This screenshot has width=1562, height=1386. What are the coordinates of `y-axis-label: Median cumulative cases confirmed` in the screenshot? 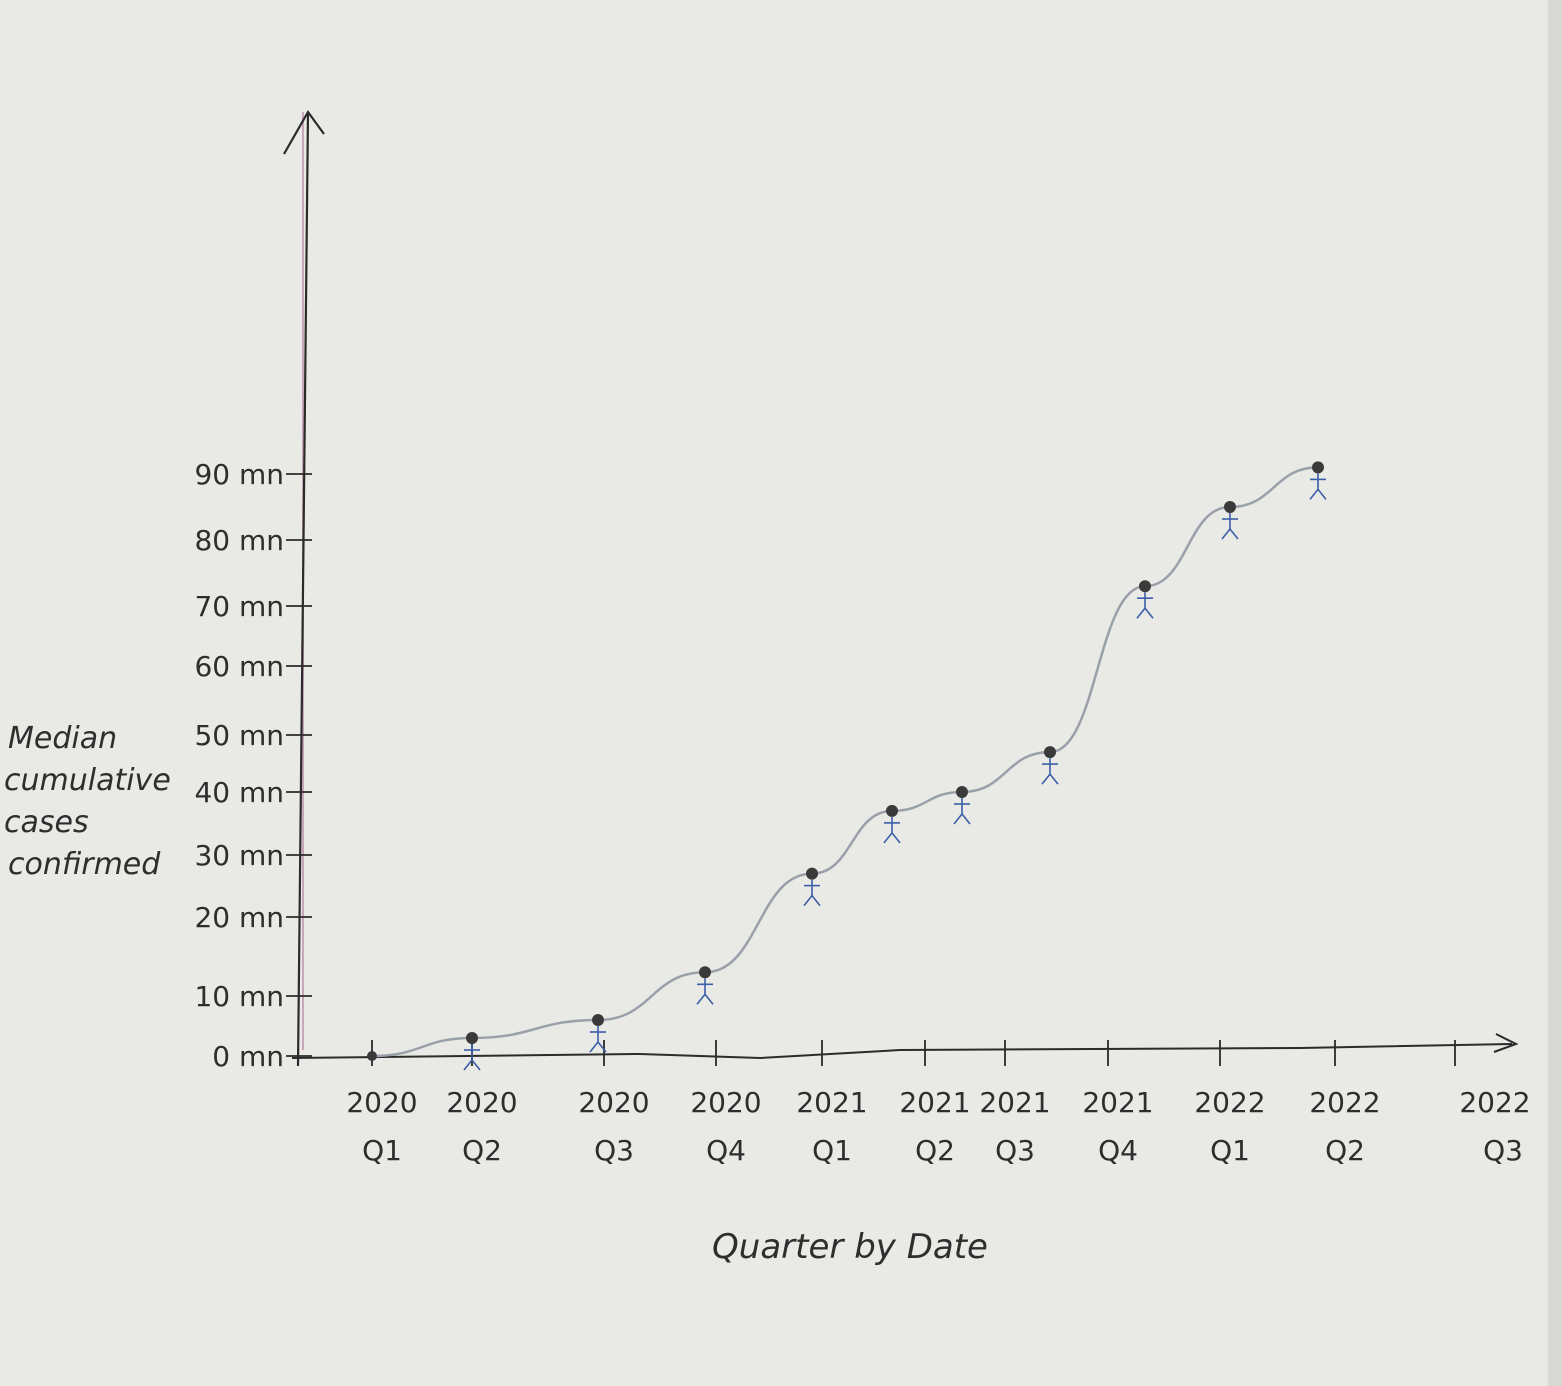 It's located at (87, 801).